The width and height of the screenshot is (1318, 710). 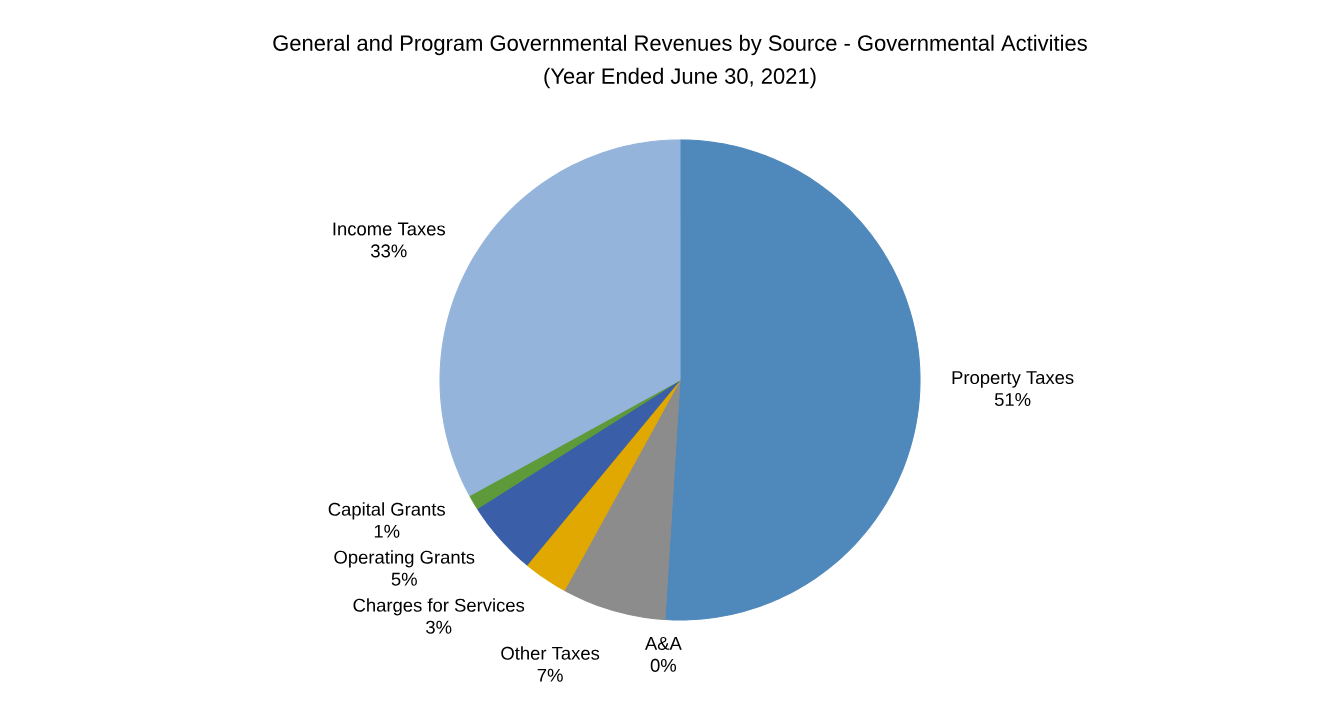 I want to click on data-label: 33%, so click(x=389, y=251).